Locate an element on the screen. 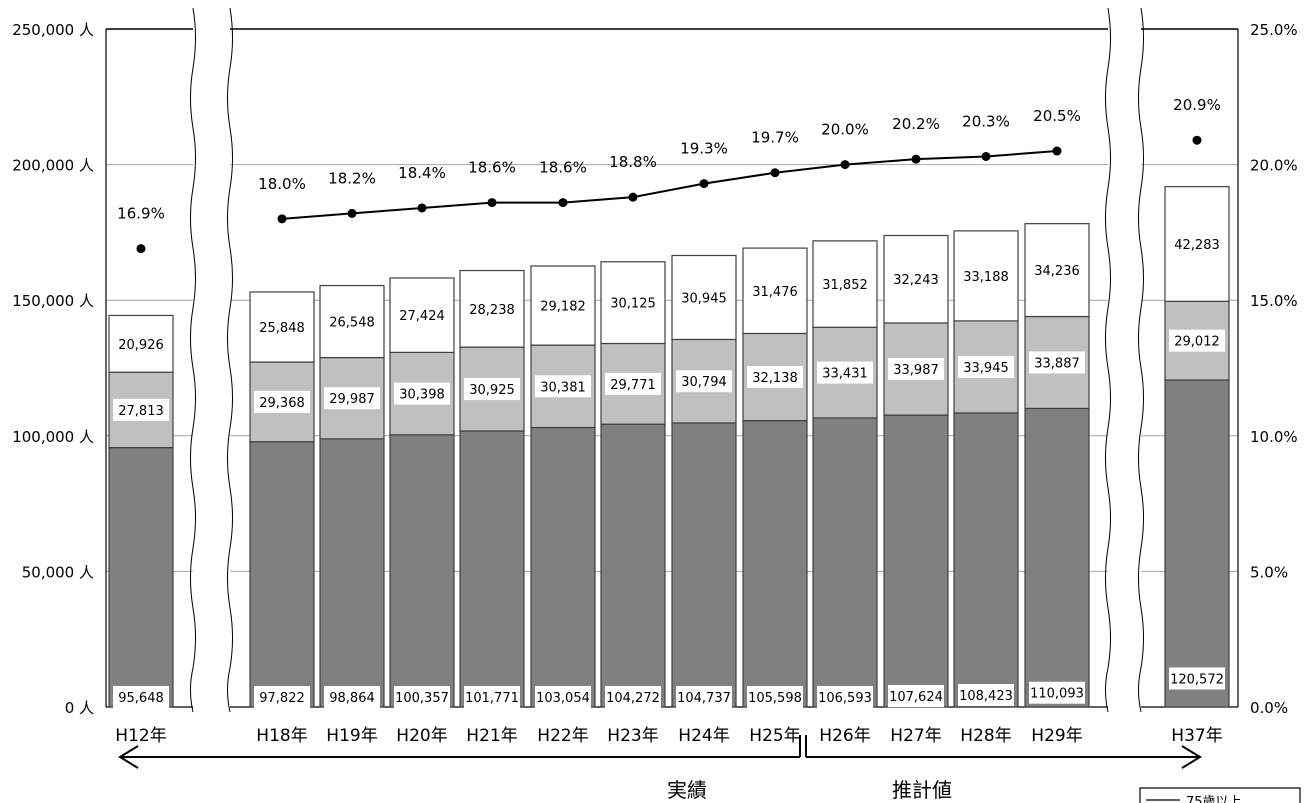  data-label: 29,012 is located at coordinates (1197, 342).